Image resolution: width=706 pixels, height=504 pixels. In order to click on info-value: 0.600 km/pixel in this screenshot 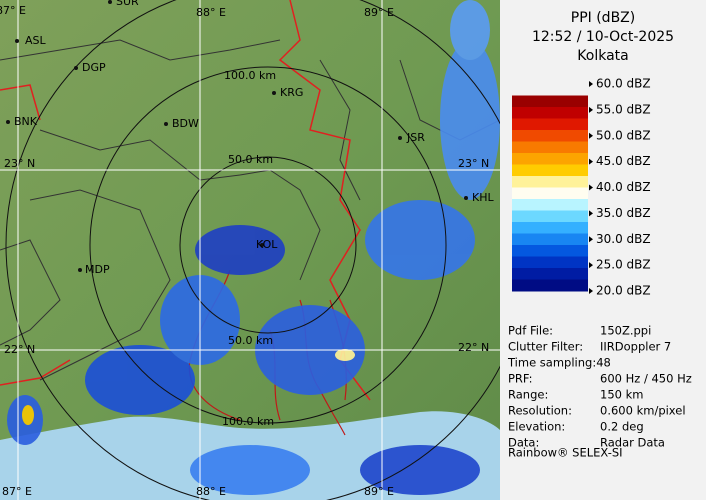, I will do `click(643, 411)`.